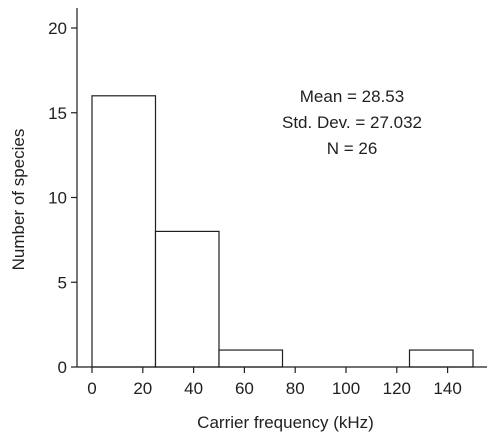  What do you see at coordinates (352, 148) in the screenshot?
I see `annotation-n: N = 26` at bounding box center [352, 148].